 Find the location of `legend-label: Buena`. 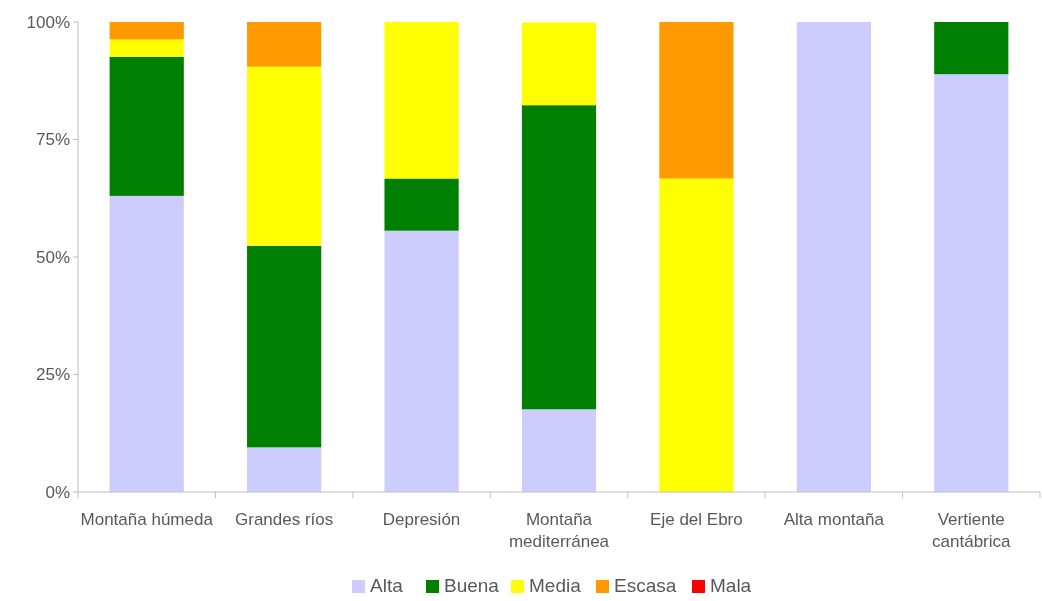

legend-label: Buena is located at coordinates (472, 585).